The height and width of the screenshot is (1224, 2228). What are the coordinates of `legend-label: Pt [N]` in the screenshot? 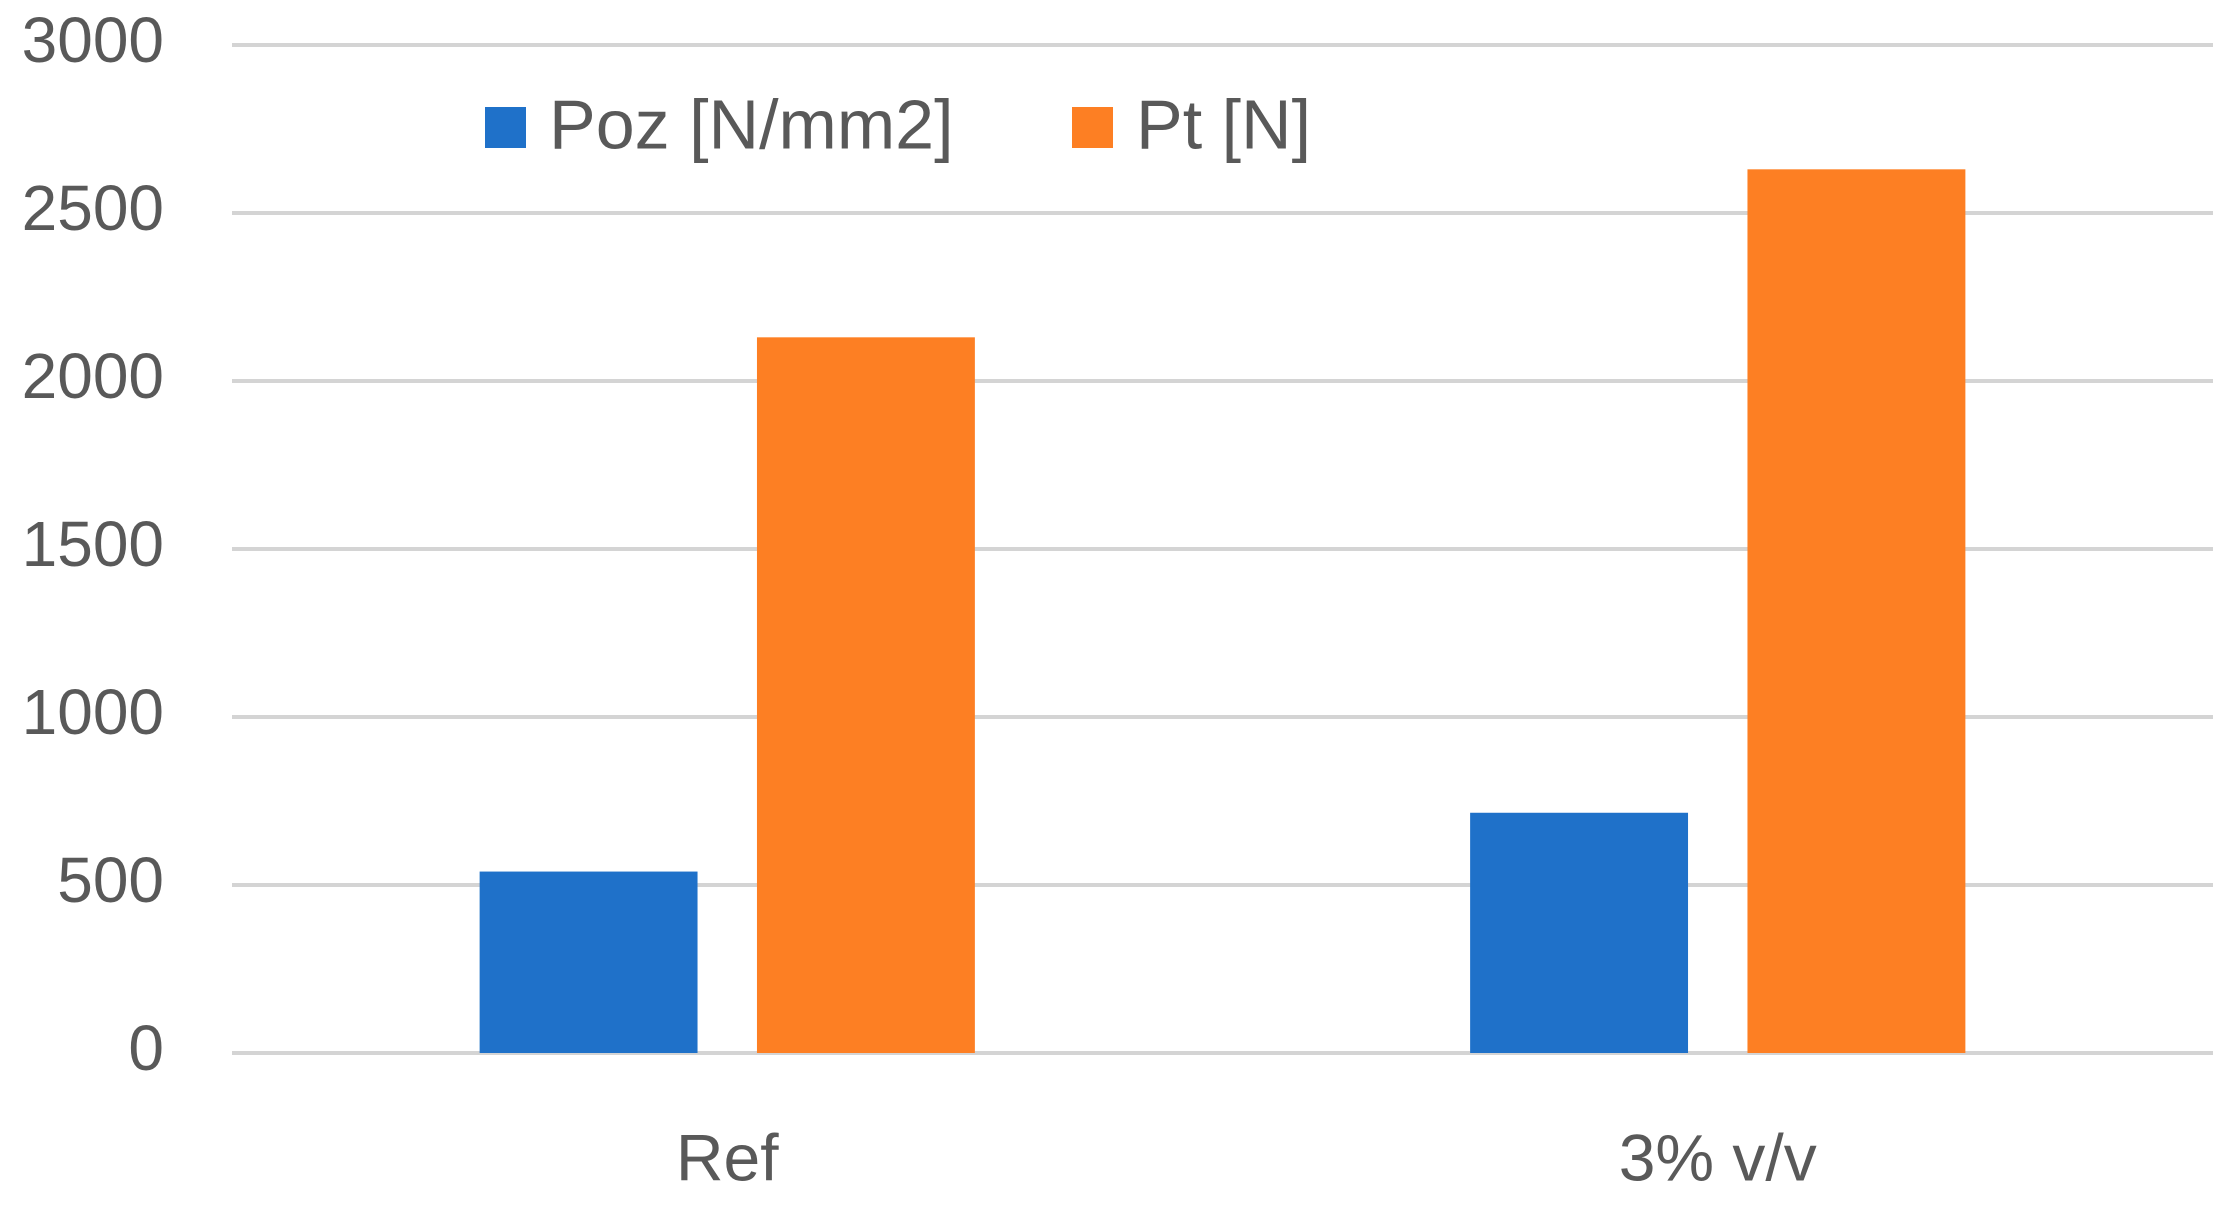 It's located at (1223, 124).